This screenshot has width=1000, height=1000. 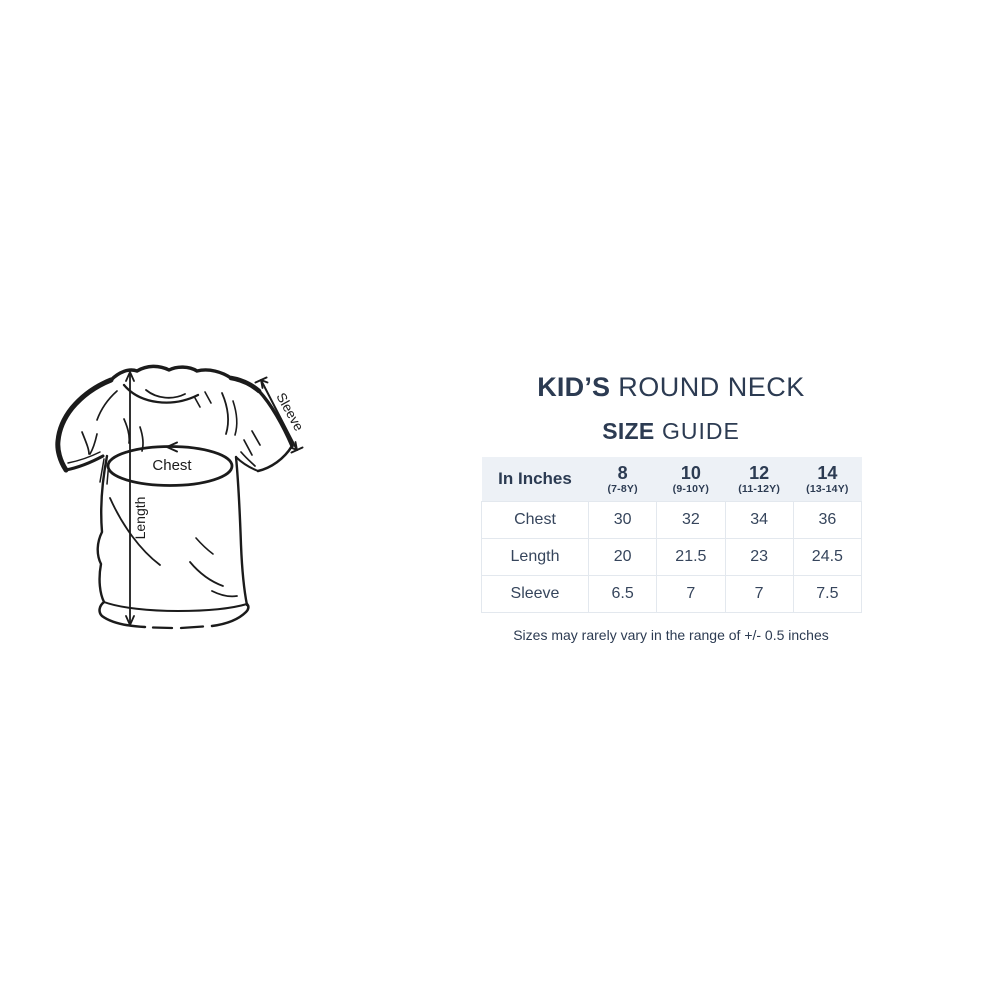 I want to click on size-col-header-14: 14 (13-14Y), so click(x=827, y=479).